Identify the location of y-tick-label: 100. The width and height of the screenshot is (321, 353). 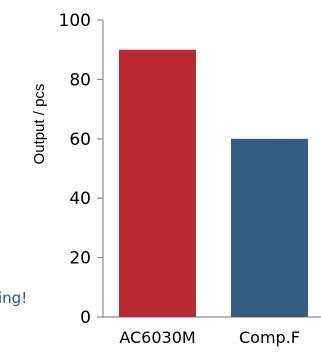
(75, 21).